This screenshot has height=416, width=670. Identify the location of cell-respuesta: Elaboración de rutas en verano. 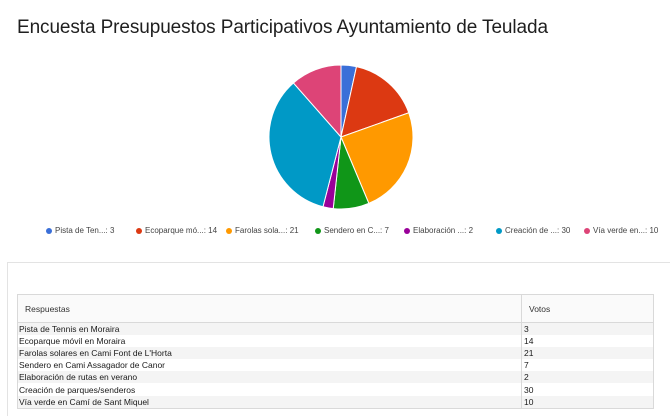
(78, 377).